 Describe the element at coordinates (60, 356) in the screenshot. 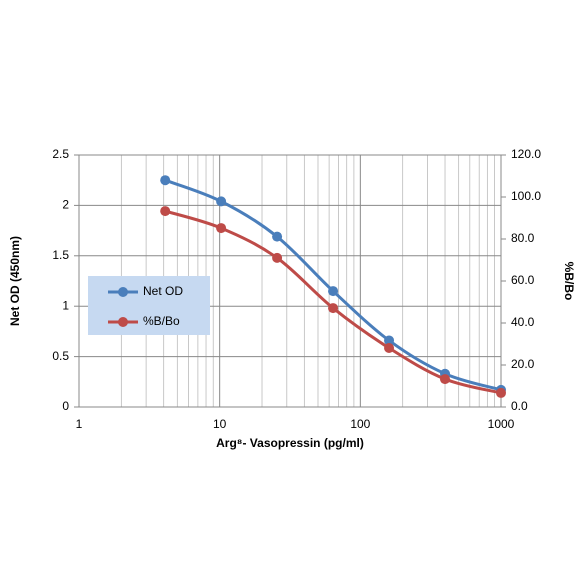

I see `y-tick-label: 0.5` at that location.